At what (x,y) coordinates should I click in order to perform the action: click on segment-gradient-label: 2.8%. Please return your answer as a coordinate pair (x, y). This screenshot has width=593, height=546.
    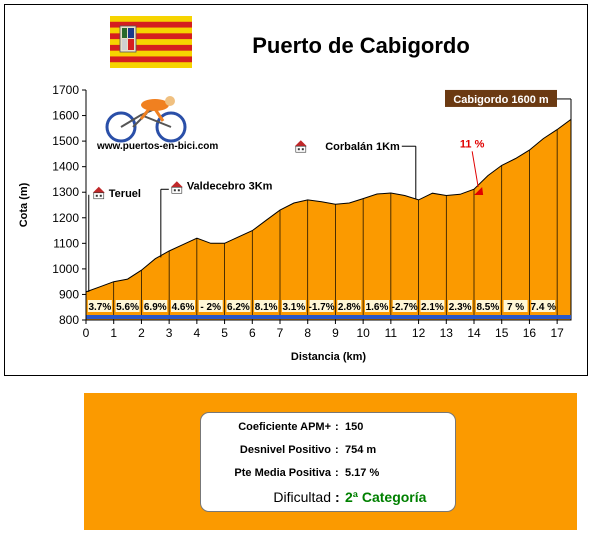
    Looking at the image, I should click on (349, 307).